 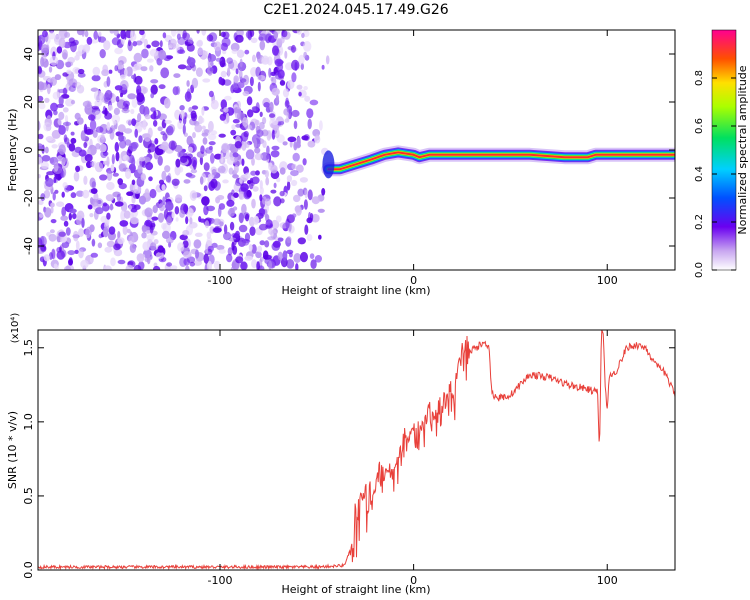 I want to click on y-tick-label: 1.5, so click(x=28, y=348).